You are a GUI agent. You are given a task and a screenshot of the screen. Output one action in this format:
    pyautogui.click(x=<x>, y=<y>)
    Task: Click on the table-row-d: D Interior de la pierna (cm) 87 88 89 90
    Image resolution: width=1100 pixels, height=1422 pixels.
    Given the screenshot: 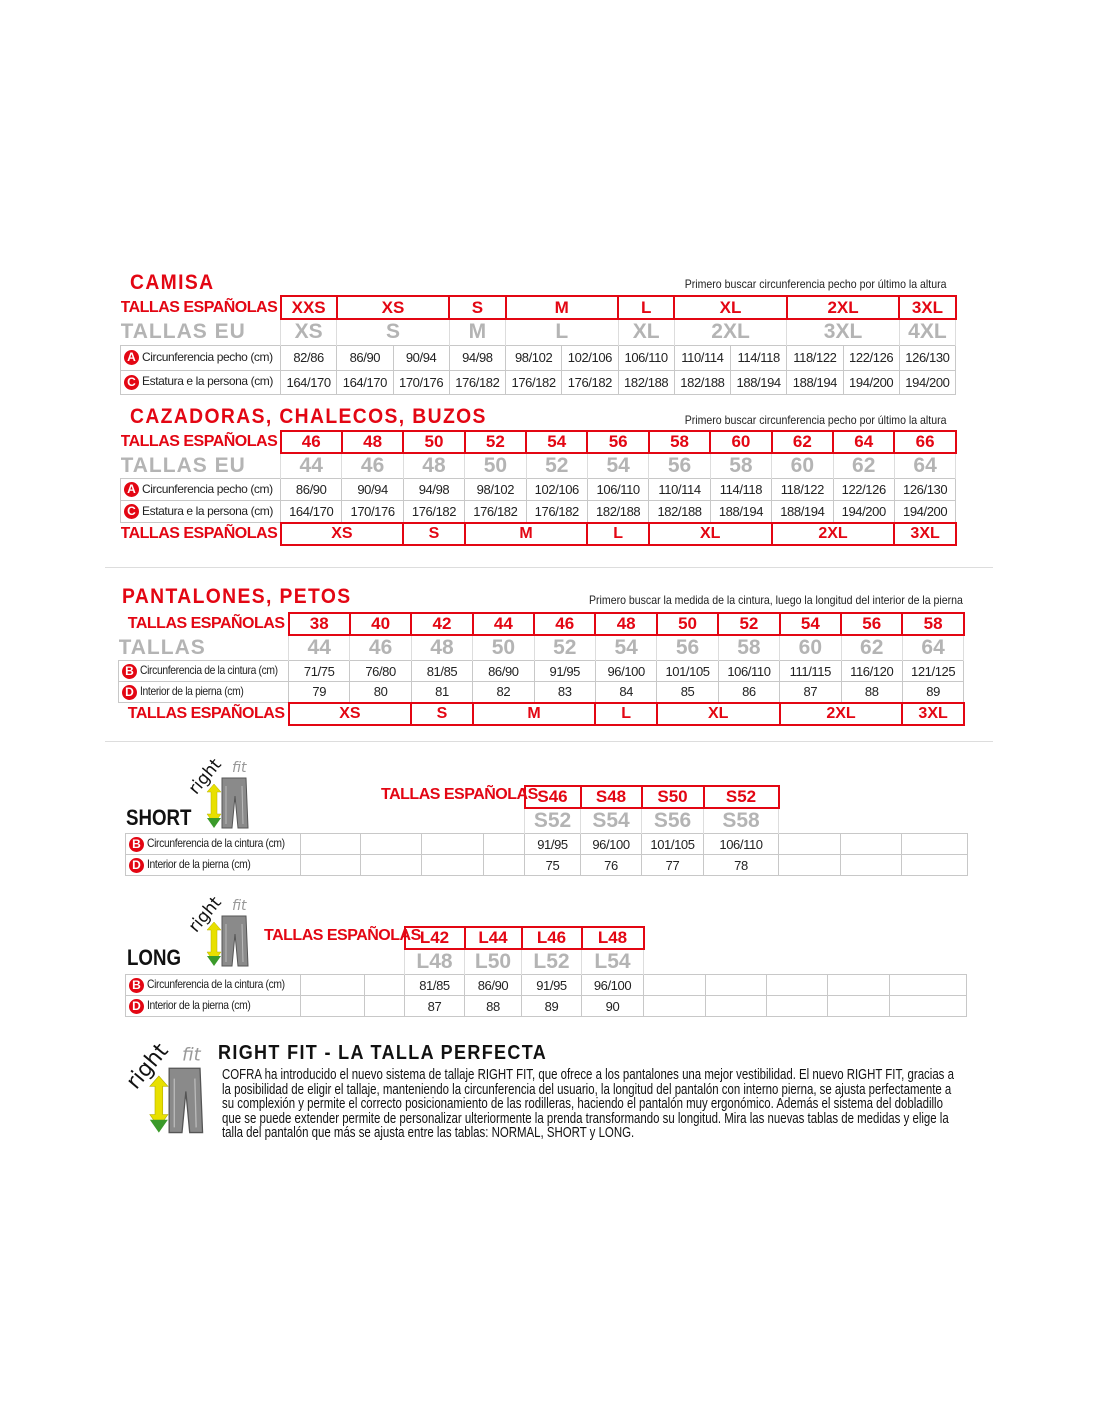 What is the action you would take?
    pyautogui.click(x=546, y=1006)
    